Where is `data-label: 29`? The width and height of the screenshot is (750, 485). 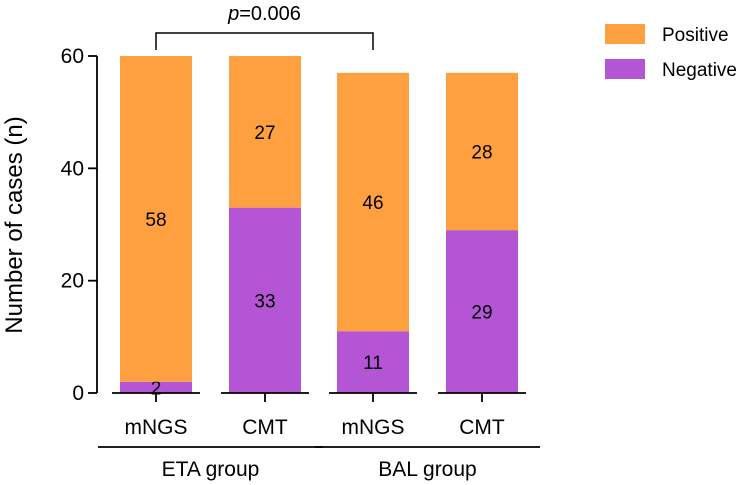 data-label: 29 is located at coordinates (481, 313).